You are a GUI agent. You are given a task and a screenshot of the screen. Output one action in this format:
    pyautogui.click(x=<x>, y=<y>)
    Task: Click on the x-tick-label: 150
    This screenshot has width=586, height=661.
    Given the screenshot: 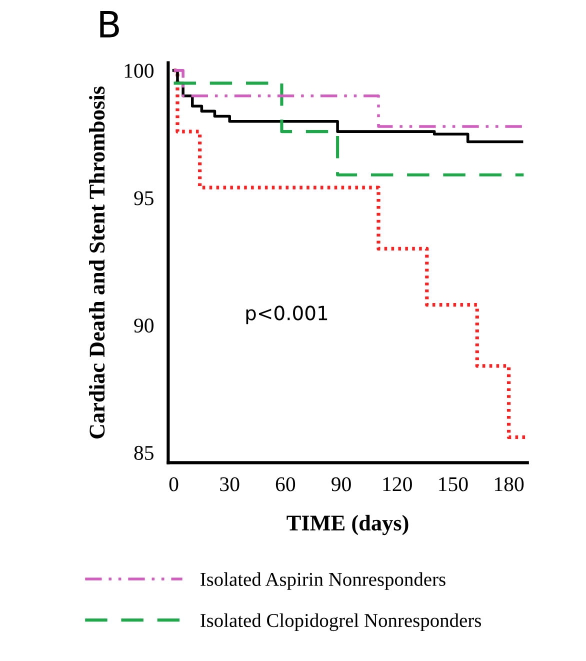 What is the action you would take?
    pyautogui.click(x=453, y=484)
    